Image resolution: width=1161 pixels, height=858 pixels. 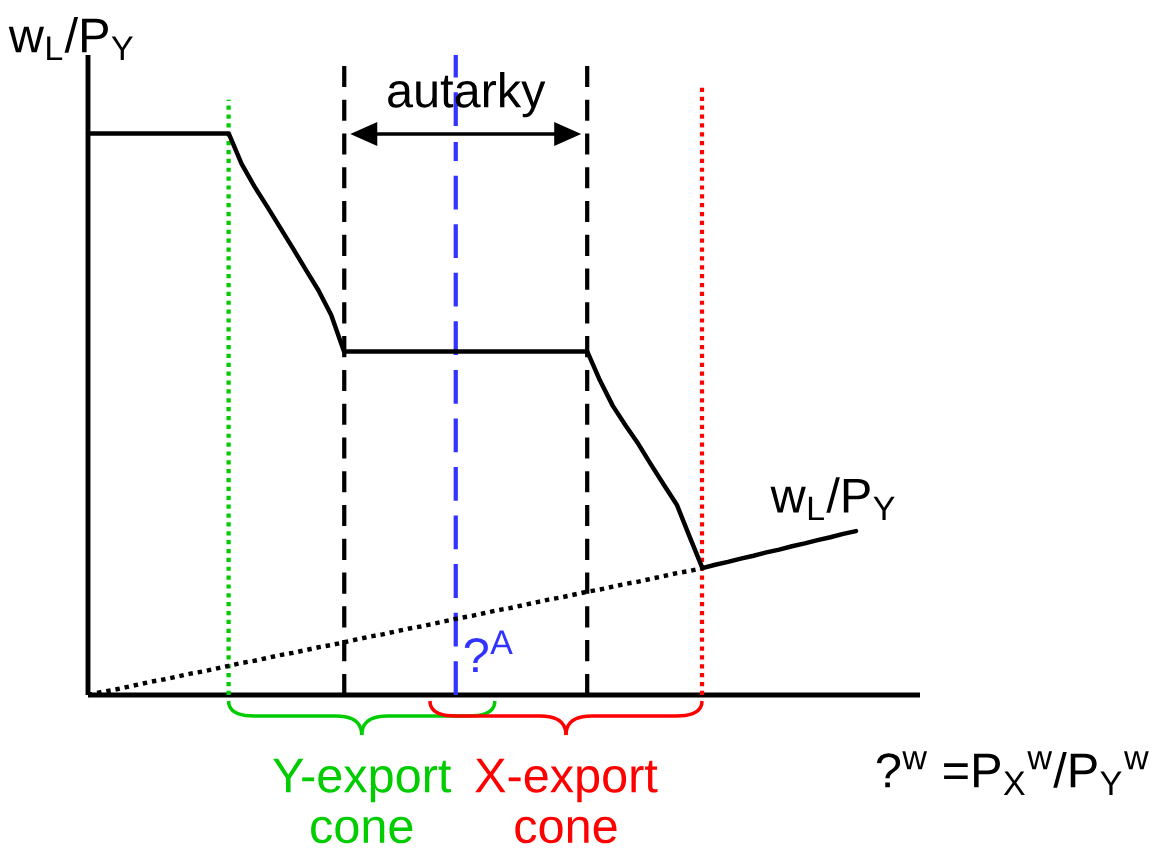 What do you see at coordinates (362, 801) in the screenshot?
I see `text: Y-export cone` at bounding box center [362, 801].